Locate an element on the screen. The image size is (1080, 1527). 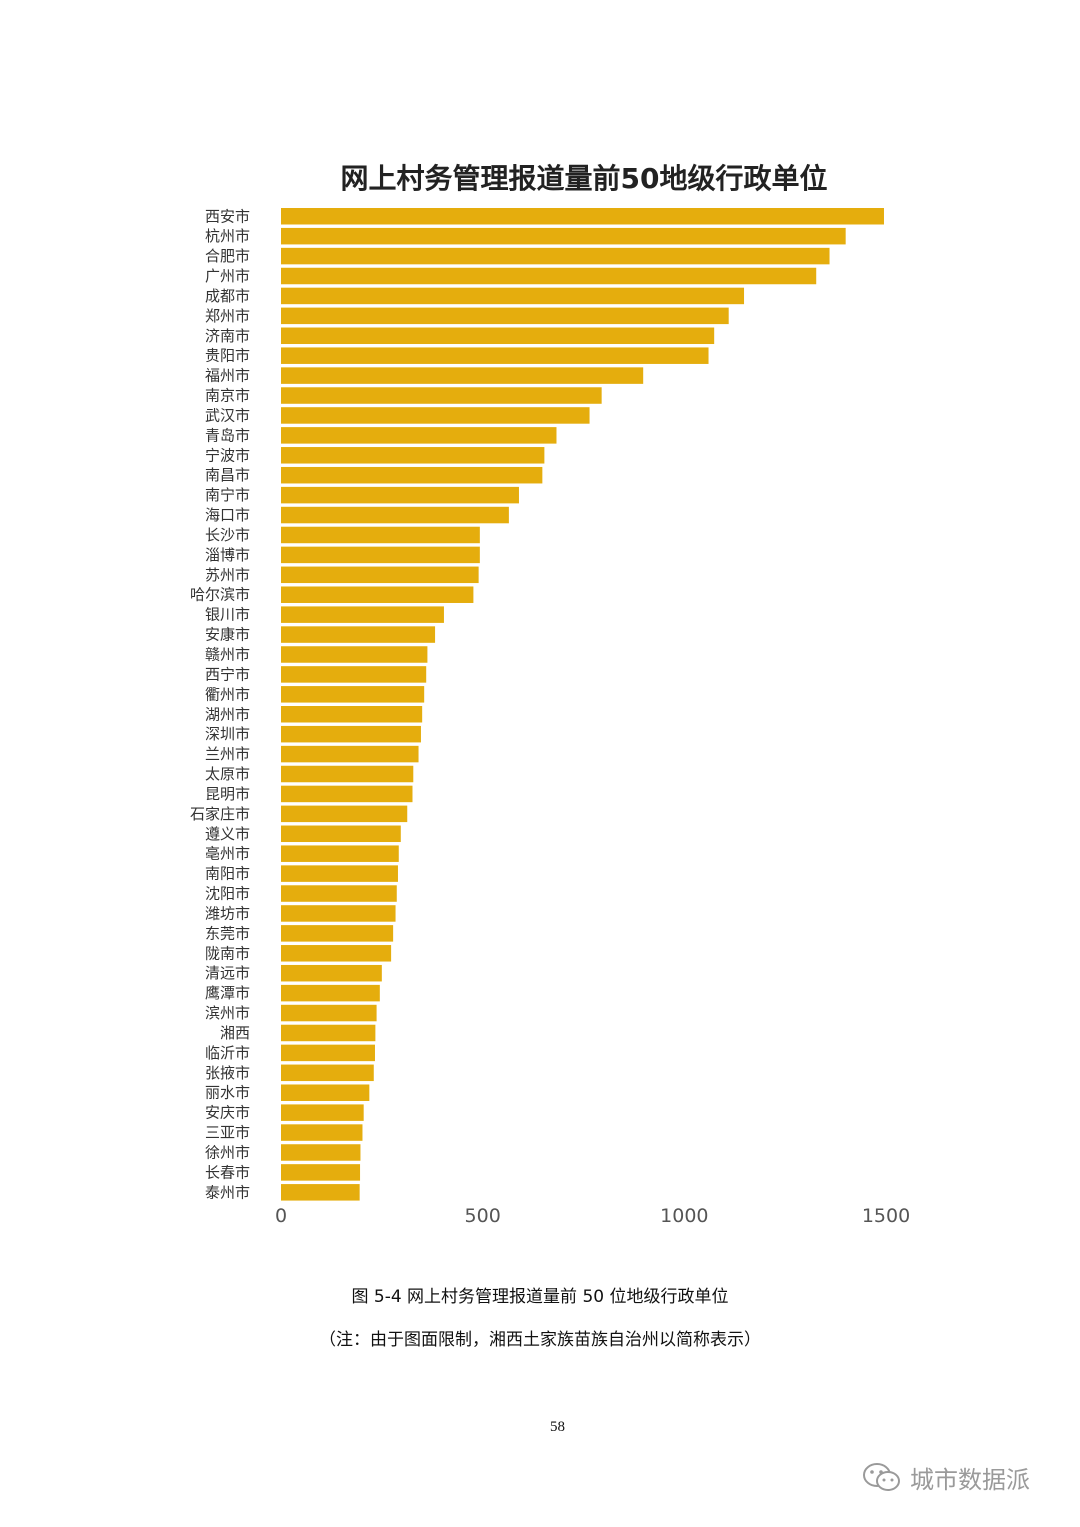
category-label: 衢州市 is located at coordinates (227, 694).